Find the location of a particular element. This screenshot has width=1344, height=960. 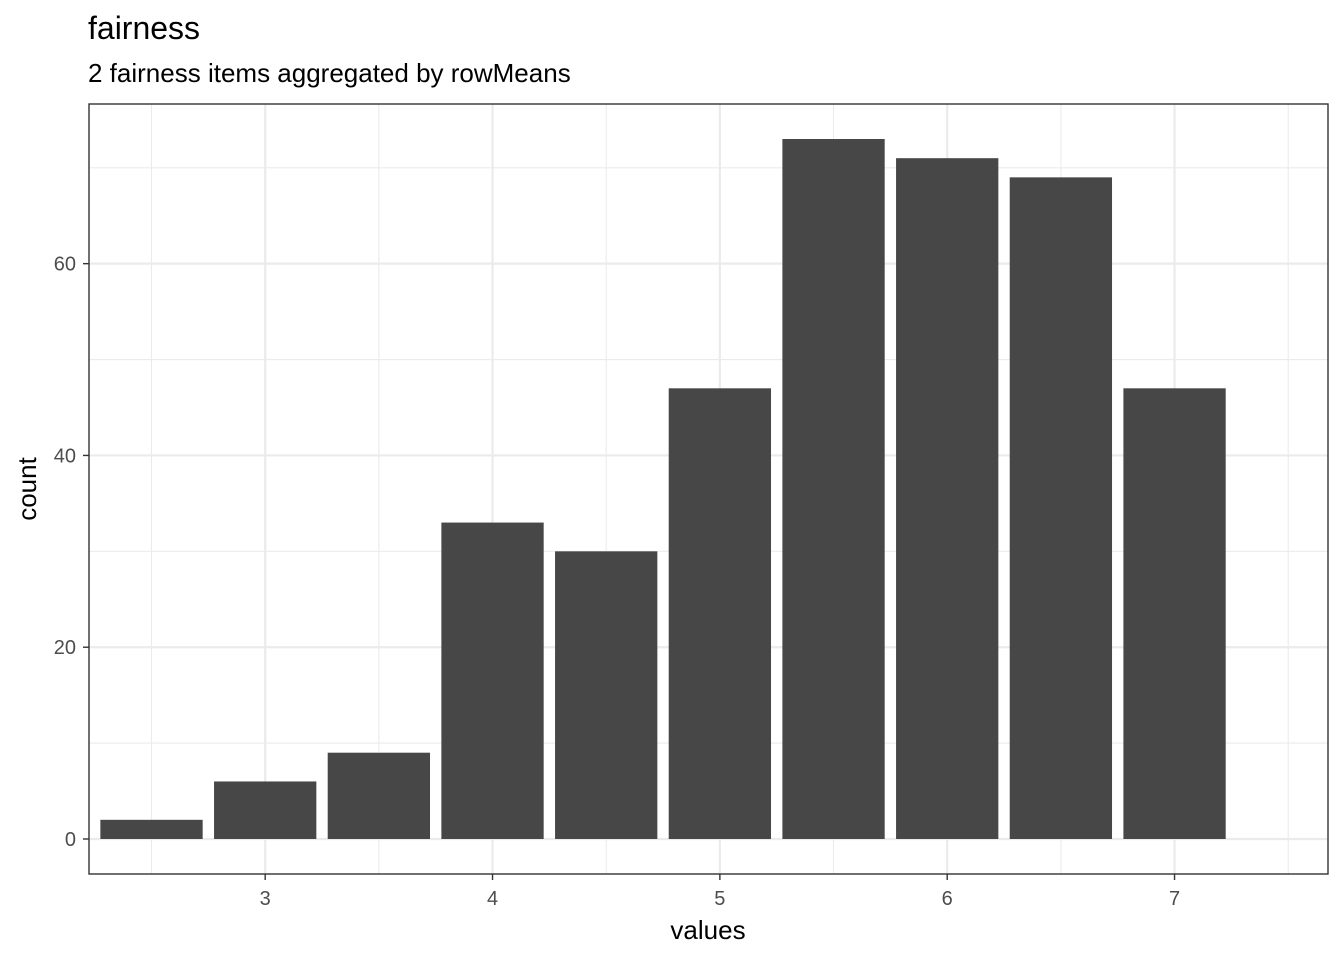

chart-subtitle: 2 fairness items aggregated by rowMeans is located at coordinates (329, 73).